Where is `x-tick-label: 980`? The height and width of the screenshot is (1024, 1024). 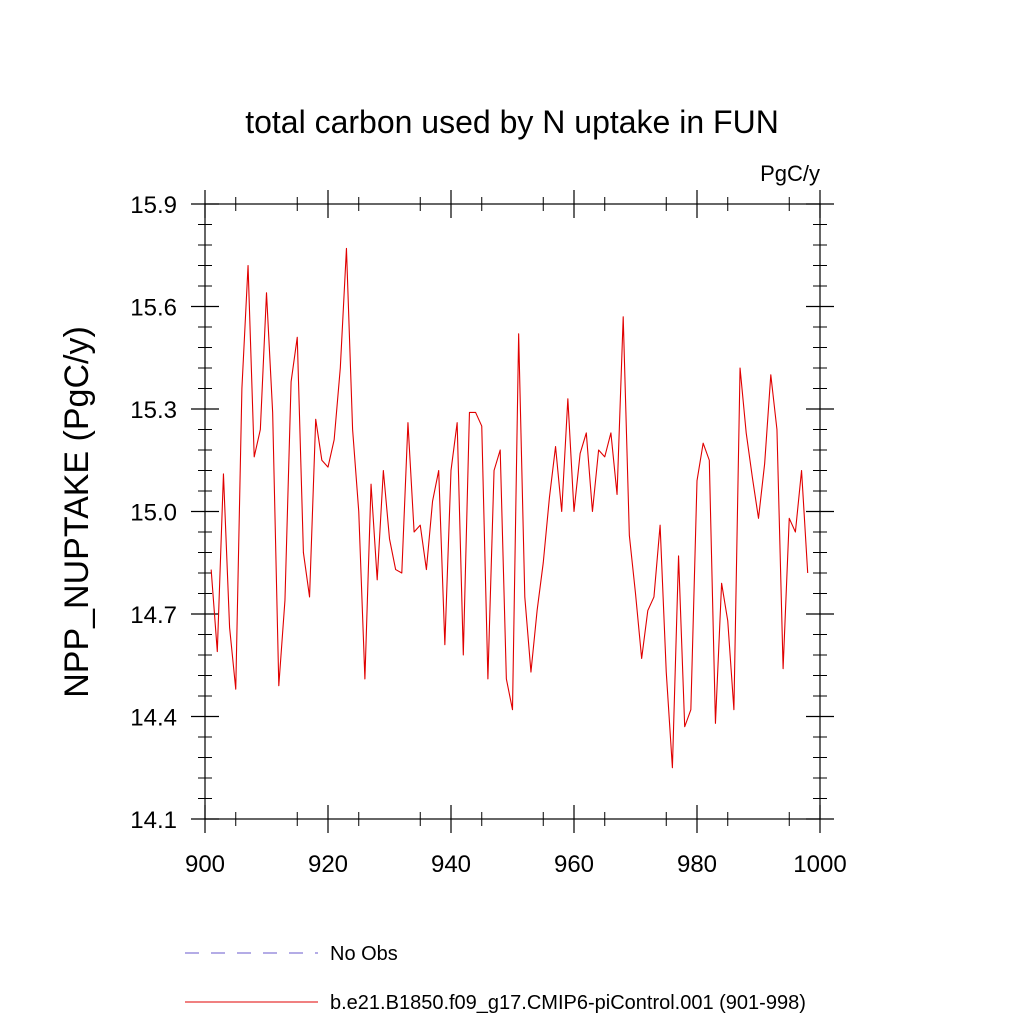
x-tick-label: 980 is located at coordinates (697, 864).